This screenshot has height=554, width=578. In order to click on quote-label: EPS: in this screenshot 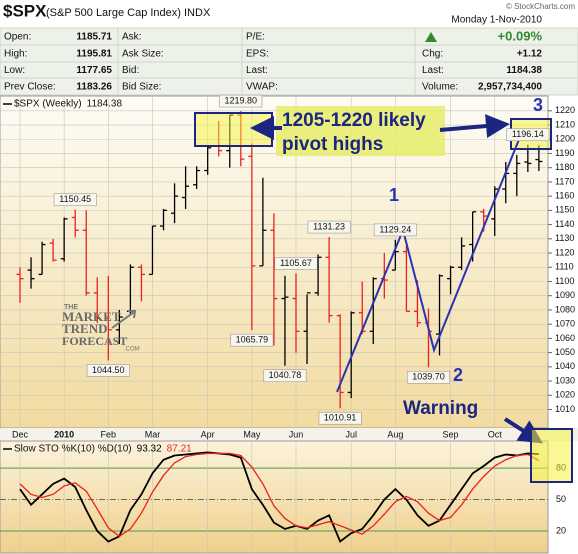, I will do `click(257, 53)`.